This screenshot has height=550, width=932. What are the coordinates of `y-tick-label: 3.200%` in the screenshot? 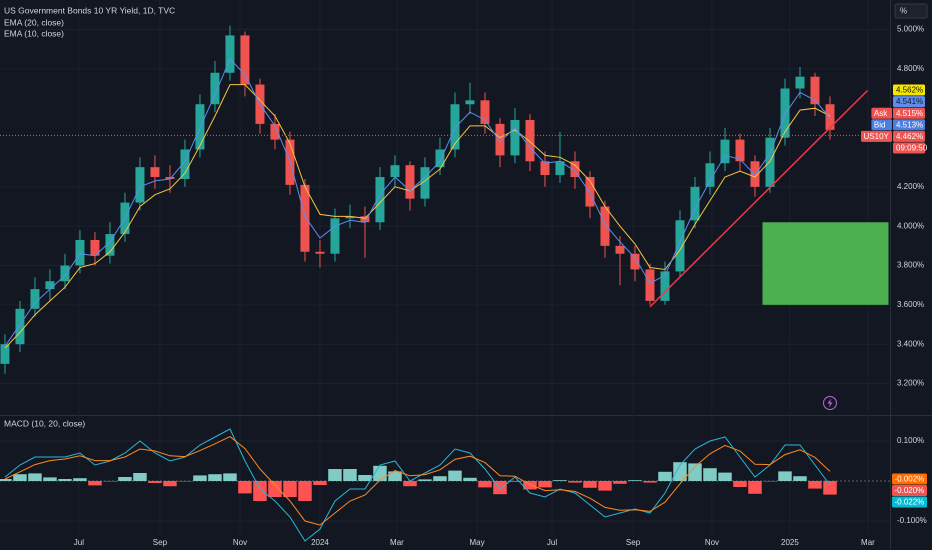 It's located at (910, 383).